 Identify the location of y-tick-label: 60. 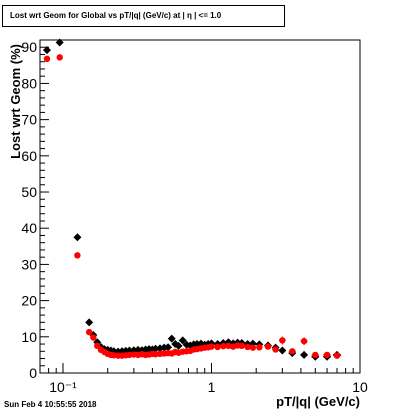
(29, 156).